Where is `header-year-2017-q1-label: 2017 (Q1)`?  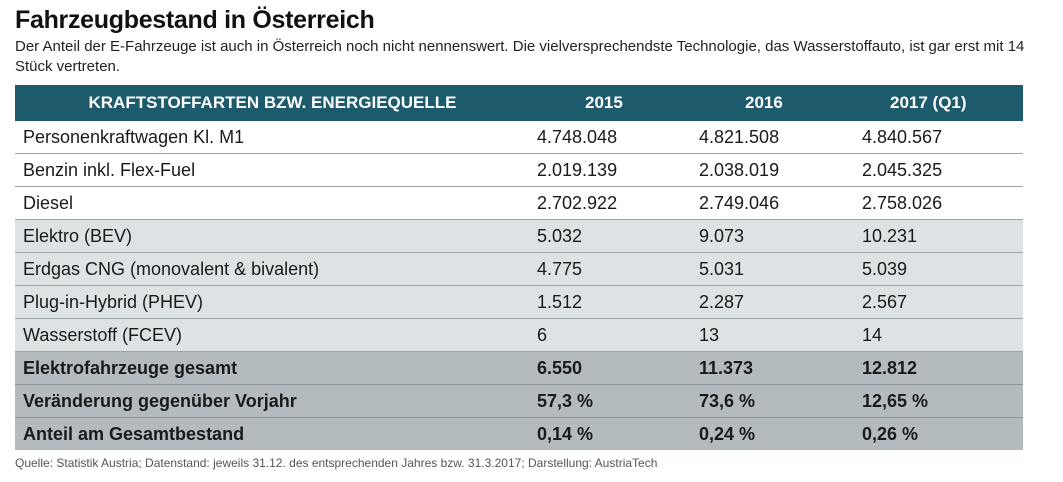
header-year-2017-q1-label: 2017 (Q1) is located at coordinates (928, 102).